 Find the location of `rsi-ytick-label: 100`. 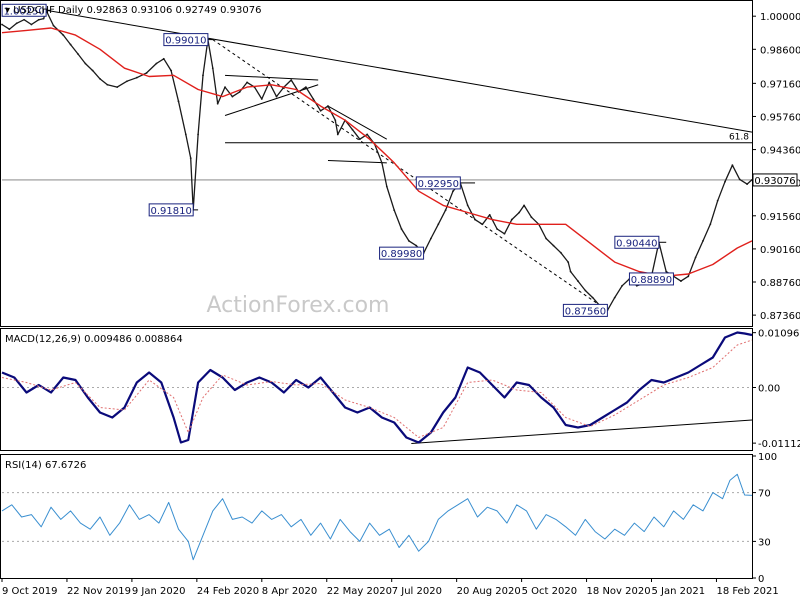

rsi-ytick-label: 100 is located at coordinates (767, 457).